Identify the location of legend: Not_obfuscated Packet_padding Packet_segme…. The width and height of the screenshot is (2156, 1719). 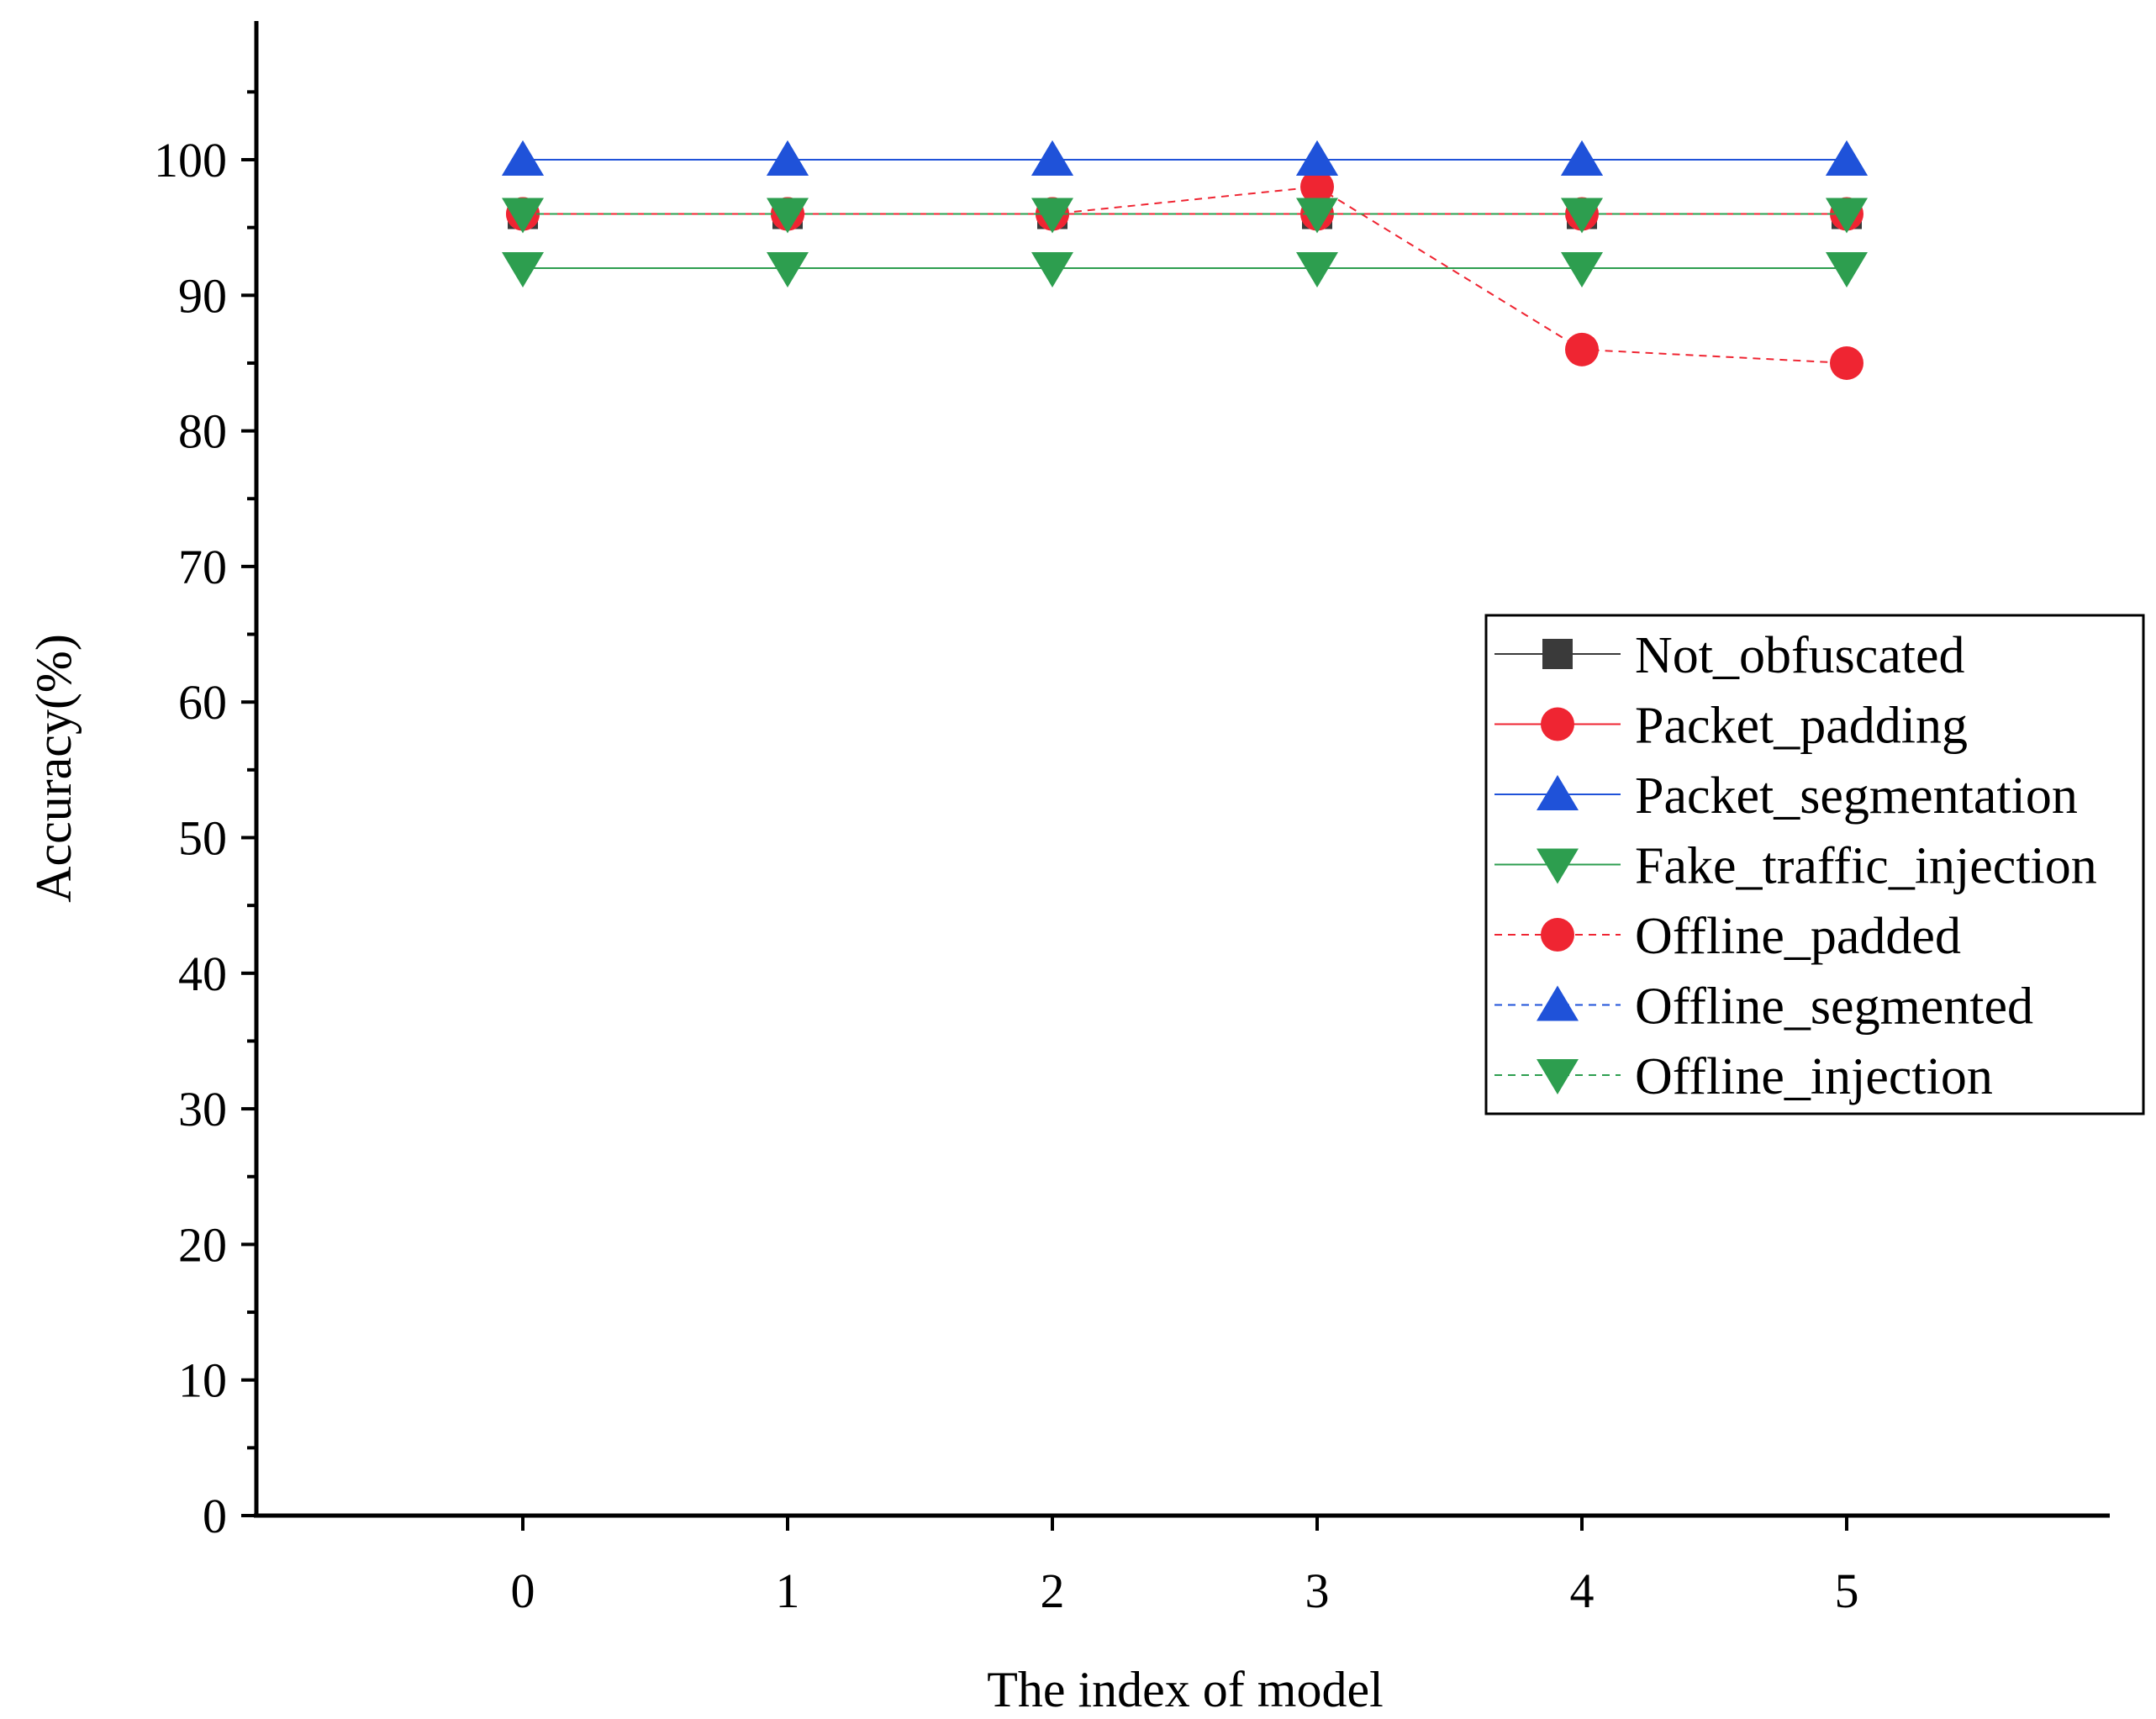
(1814, 864).